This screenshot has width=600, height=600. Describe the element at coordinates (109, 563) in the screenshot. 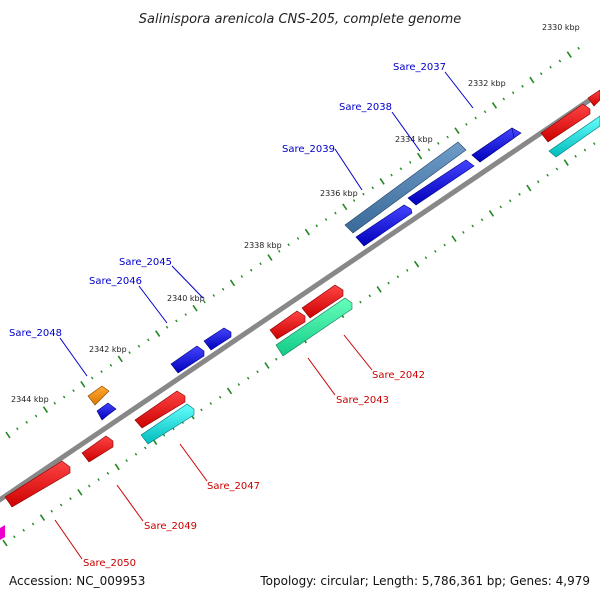

I see `gene-label: Sare_2050` at that location.